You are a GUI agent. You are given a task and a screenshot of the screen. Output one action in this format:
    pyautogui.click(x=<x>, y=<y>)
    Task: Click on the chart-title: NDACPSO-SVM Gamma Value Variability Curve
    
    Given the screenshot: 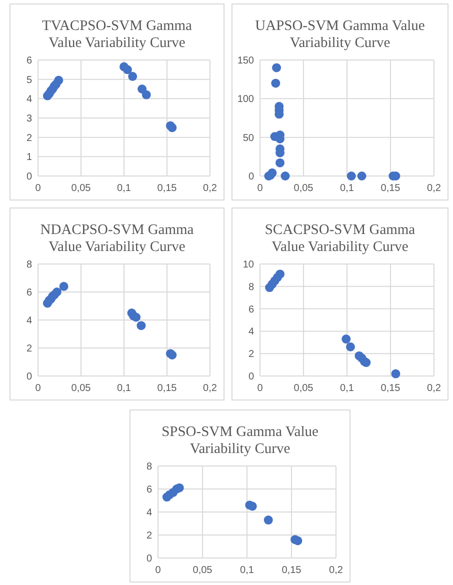 What is the action you would take?
    pyautogui.click(x=117, y=238)
    